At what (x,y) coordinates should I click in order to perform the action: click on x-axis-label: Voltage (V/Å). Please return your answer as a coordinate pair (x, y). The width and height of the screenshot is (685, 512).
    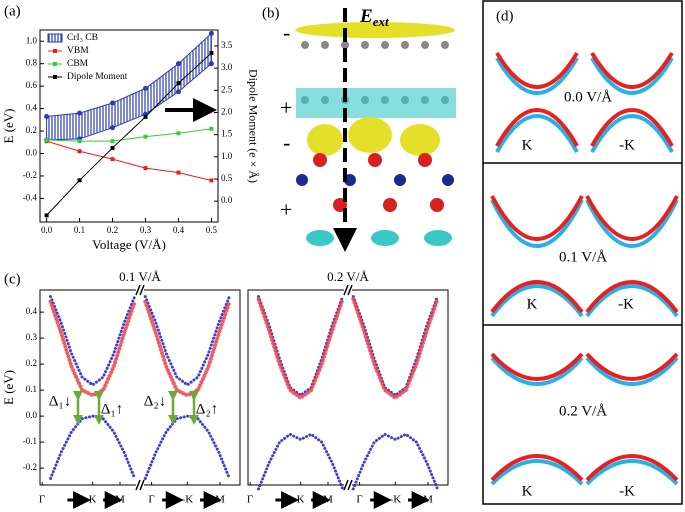
    Looking at the image, I should click on (129, 244).